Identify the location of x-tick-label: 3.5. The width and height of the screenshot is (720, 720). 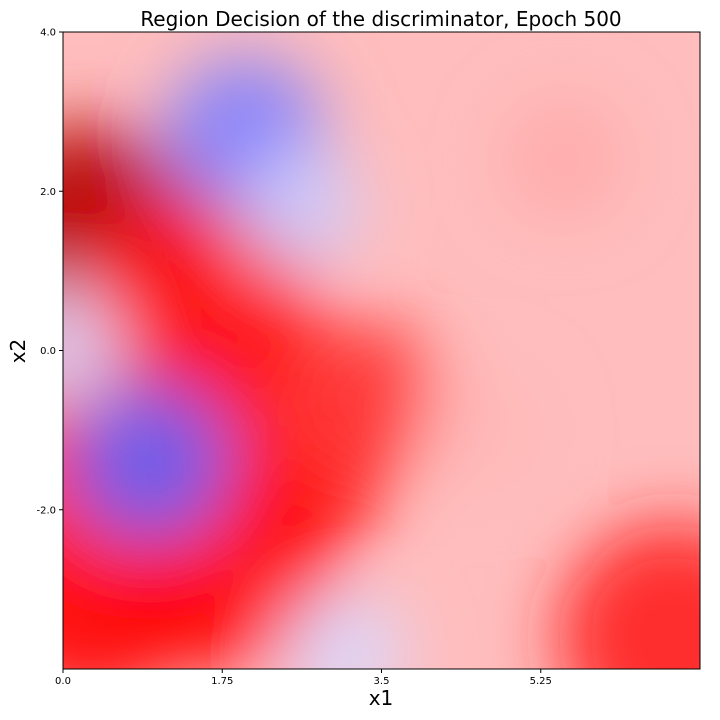
(382, 681).